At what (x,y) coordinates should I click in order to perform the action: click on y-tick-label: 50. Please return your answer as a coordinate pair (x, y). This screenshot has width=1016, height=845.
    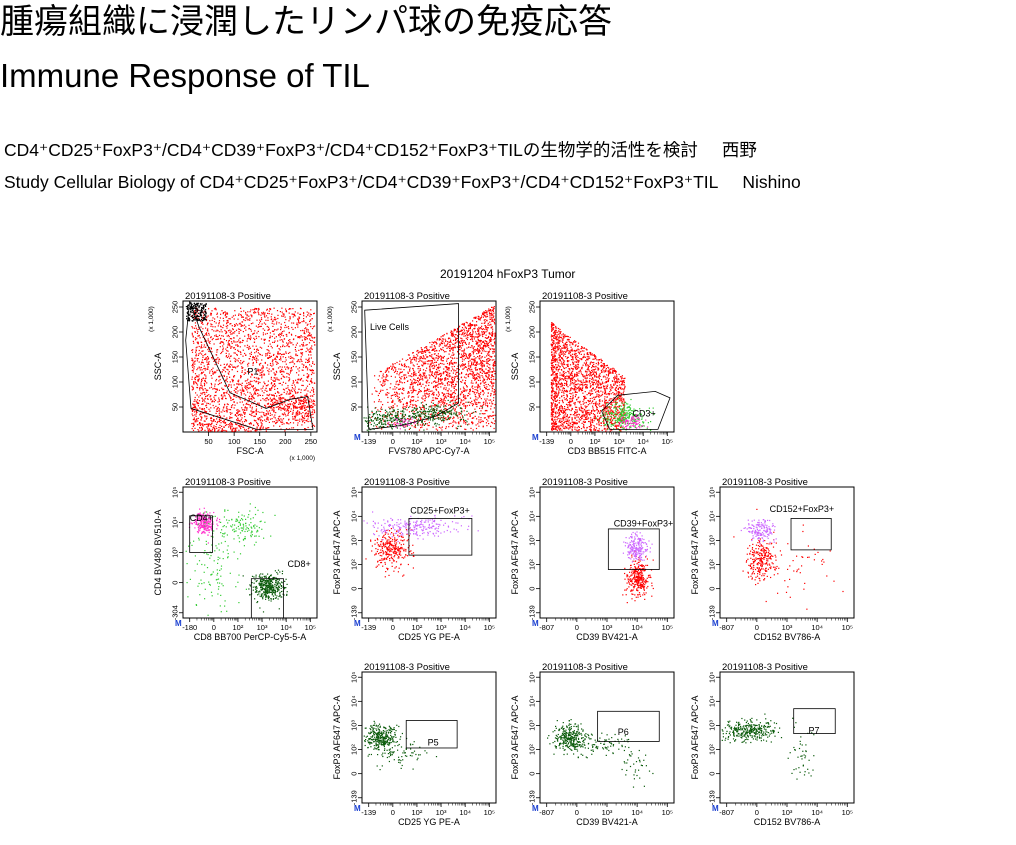
    Looking at the image, I should click on (532, 407).